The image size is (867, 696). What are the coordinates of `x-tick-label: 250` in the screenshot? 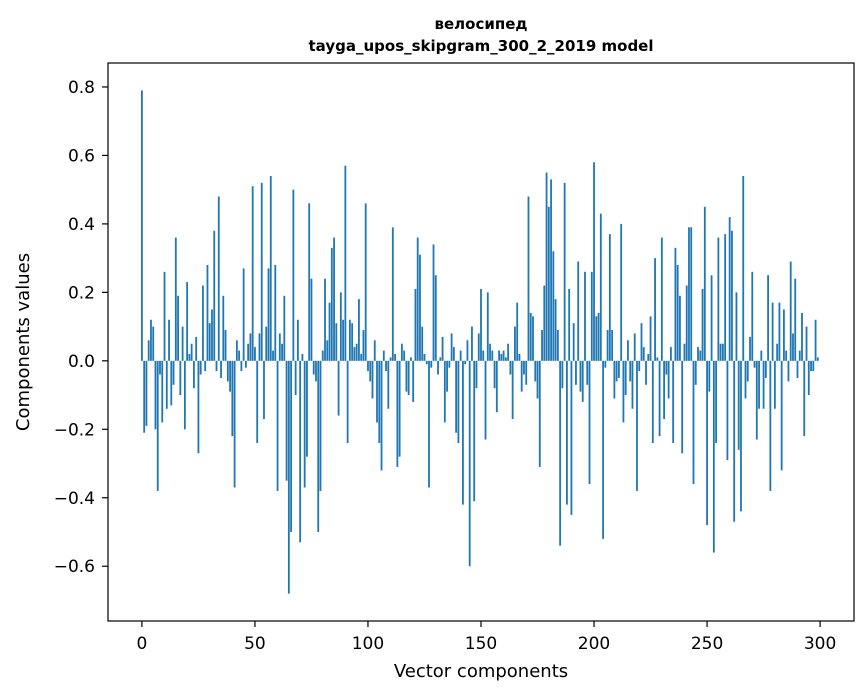 It's located at (707, 644).